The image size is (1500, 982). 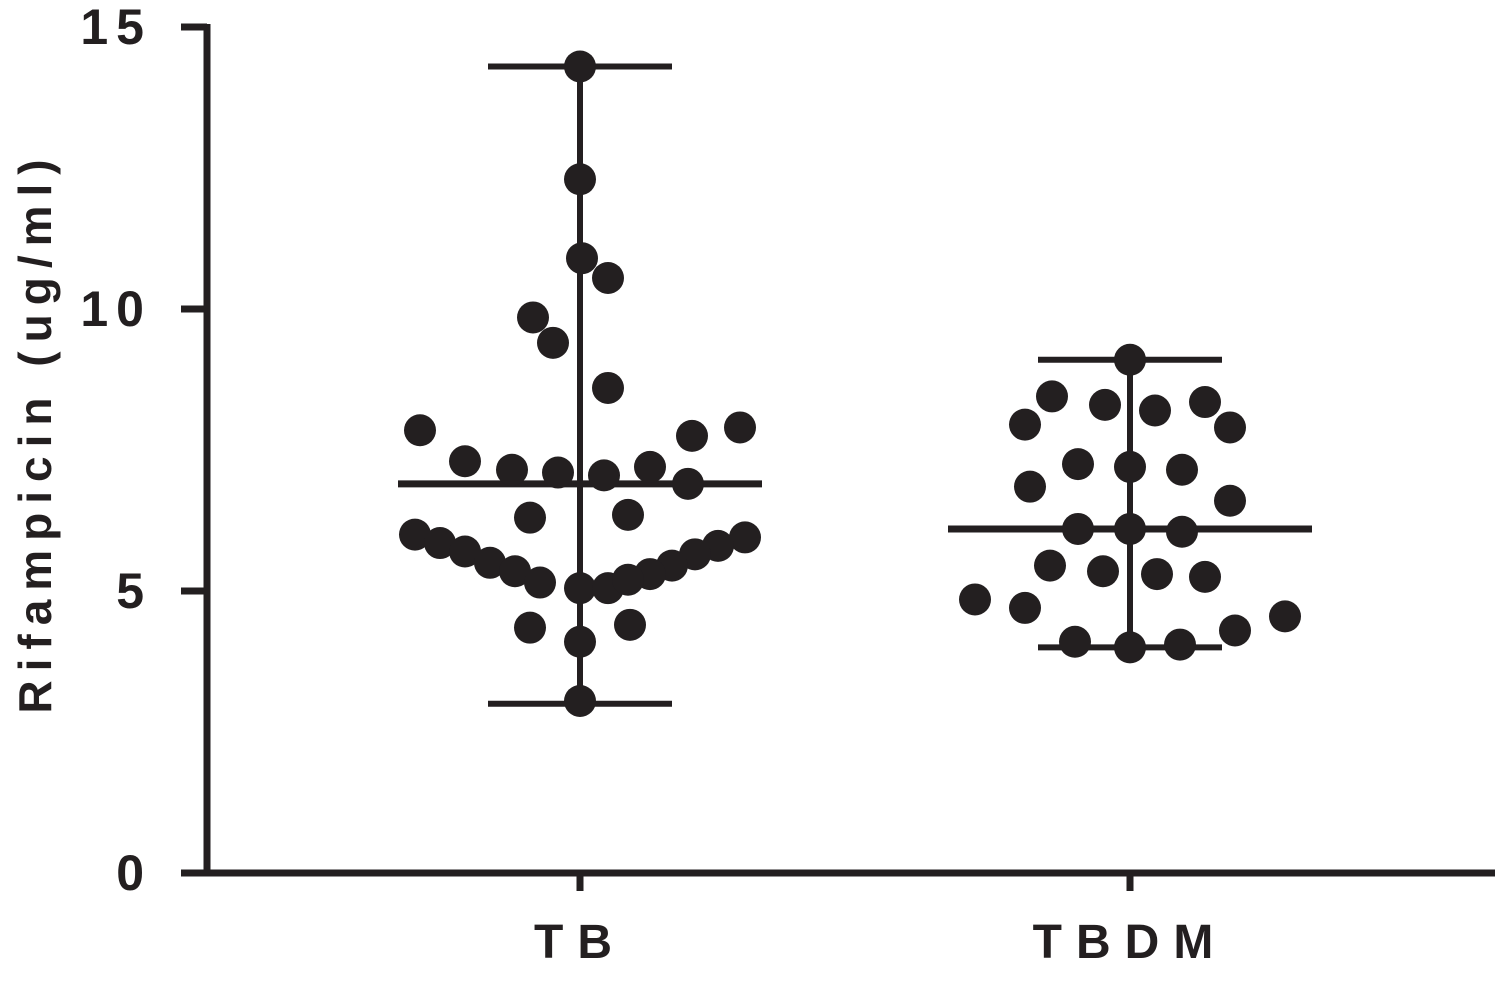 I want to click on y-tick-label: 0, so click(x=134, y=873).